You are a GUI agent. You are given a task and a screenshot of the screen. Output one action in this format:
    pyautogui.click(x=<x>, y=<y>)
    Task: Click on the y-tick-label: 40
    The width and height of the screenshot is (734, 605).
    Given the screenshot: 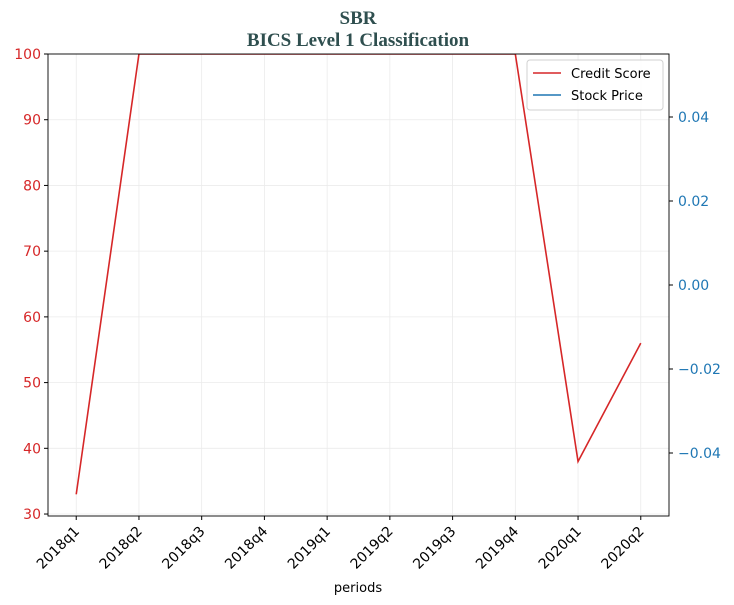 What is the action you would take?
    pyautogui.click(x=32, y=449)
    